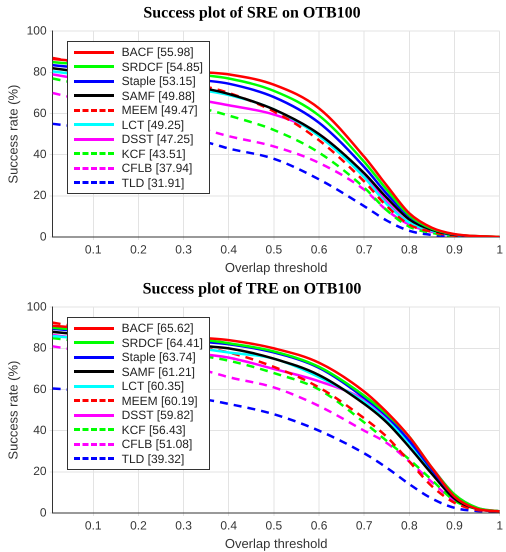  I want to click on legend-label: SAMF [49.88], so click(158, 95).